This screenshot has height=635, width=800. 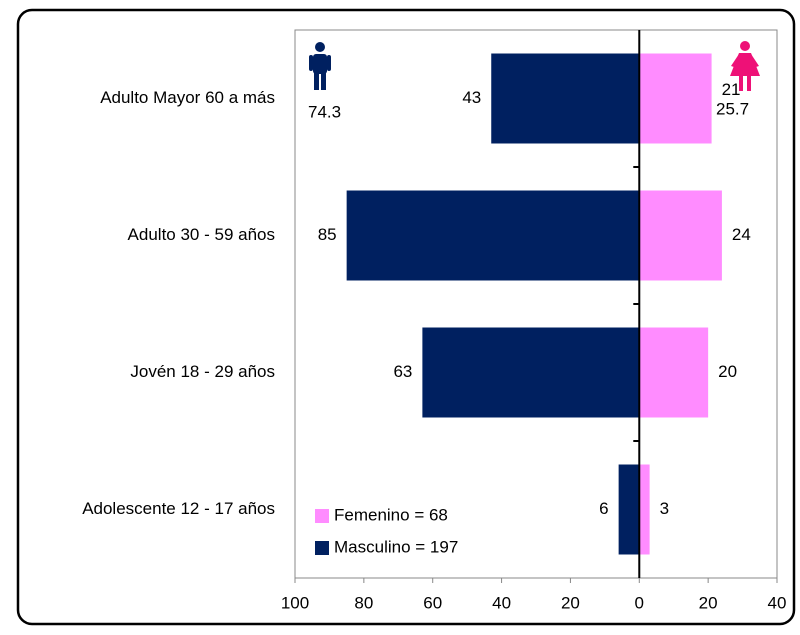 What do you see at coordinates (731, 89) in the screenshot?
I see `data-label: 21` at bounding box center [731, 89].